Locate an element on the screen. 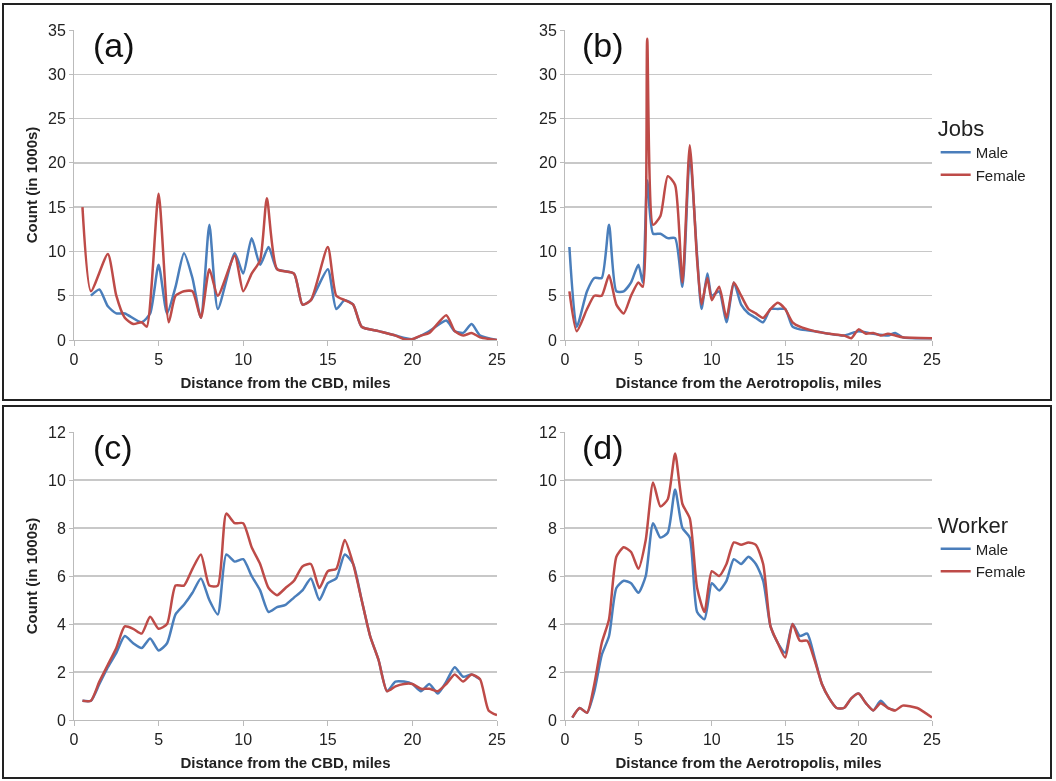  legend-title: Jobs is located at coordinates (961, 129).